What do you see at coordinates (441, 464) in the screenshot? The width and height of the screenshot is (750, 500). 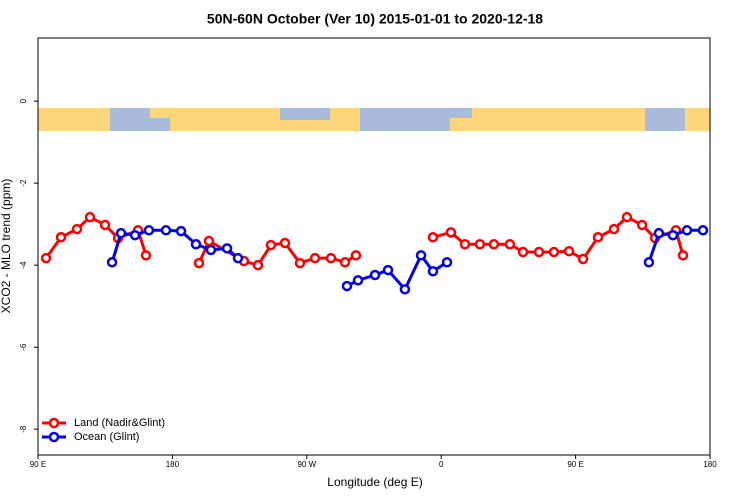 I see `x-tick-label: 0` at bounding box center [441, 464].